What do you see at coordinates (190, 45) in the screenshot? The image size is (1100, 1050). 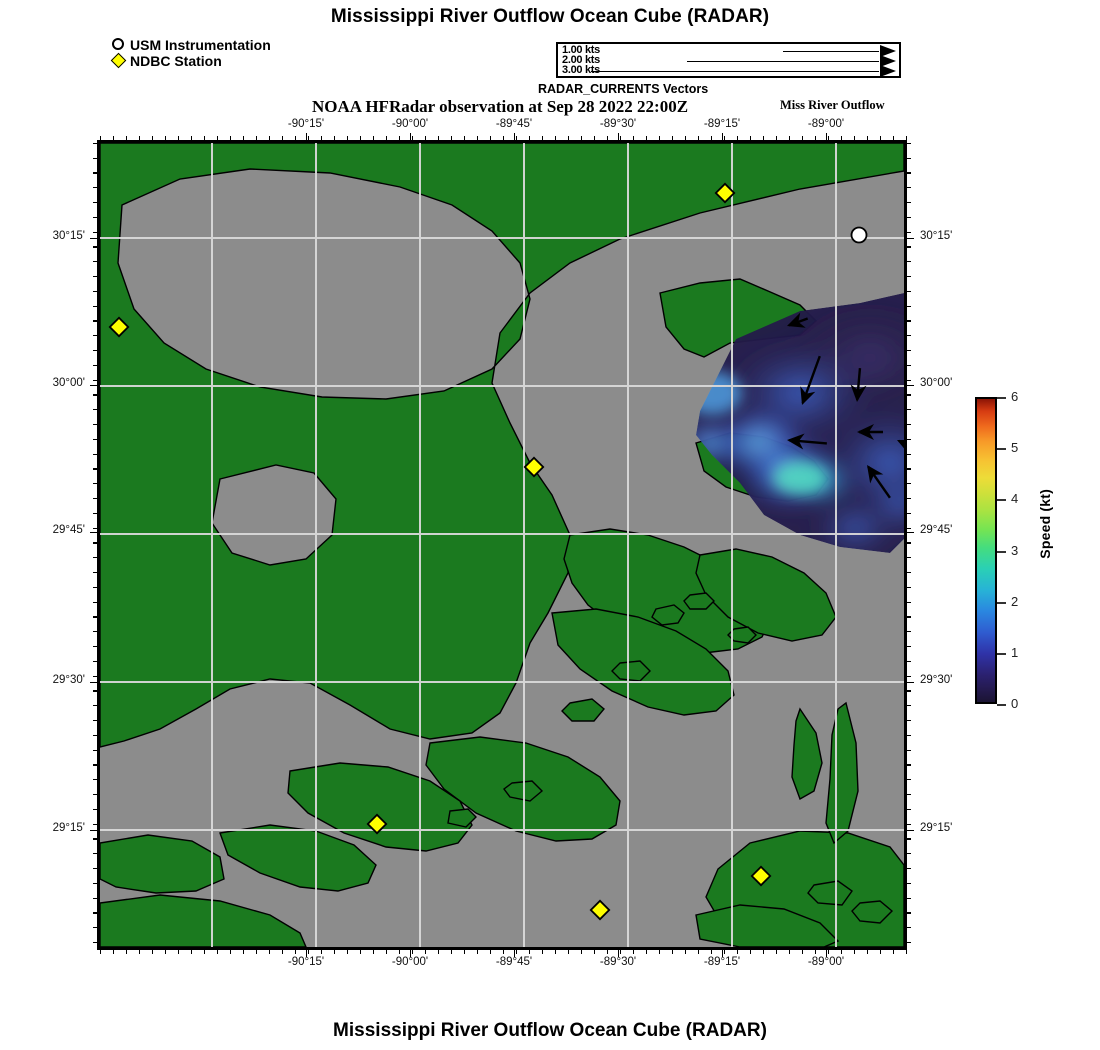 I see `legend-item-usm: USM Instrumentation` at bounding box center [190, 45].